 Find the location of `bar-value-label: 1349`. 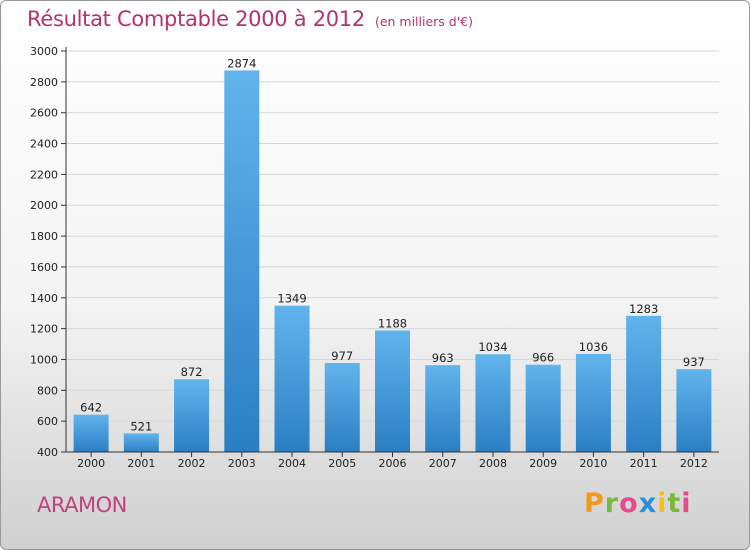

bar-value-label: 1349 is located at coordinates (291, 299).